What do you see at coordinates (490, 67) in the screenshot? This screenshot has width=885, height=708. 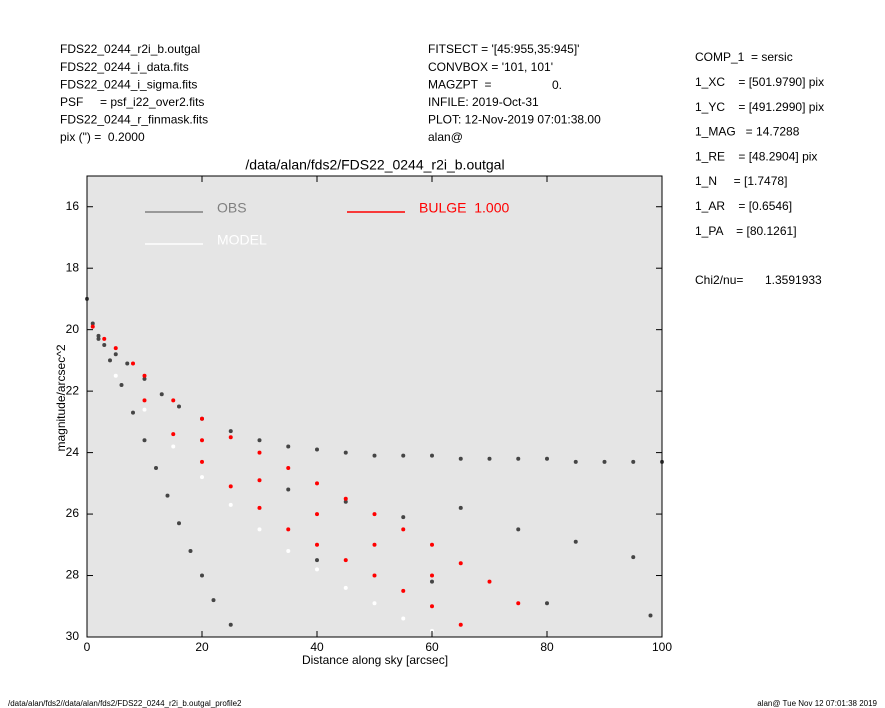 I see `header-middle-line: CONVBOX = '101, 101'` at bounding box center [490, 67].